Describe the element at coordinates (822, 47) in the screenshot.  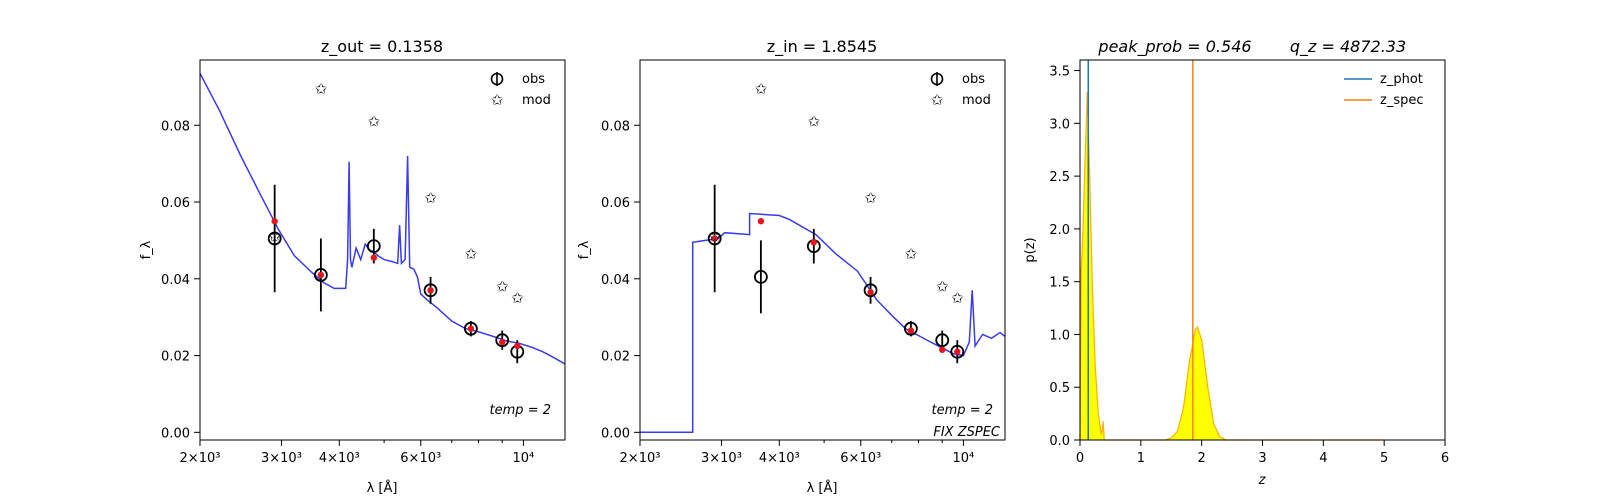
I see `panel-sed-in-title: z_in = 1.8545` at that location.